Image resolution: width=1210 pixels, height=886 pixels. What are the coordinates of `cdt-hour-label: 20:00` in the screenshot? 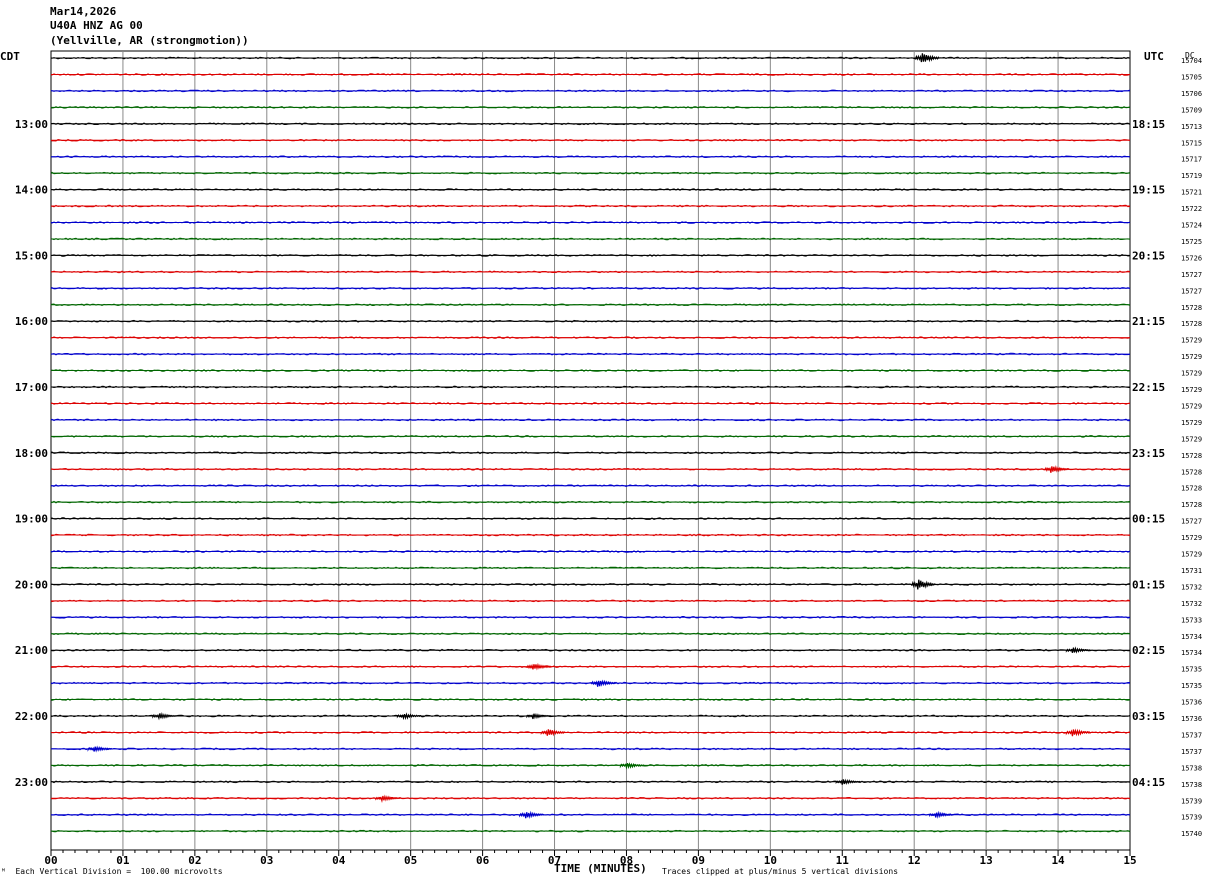 It's located at (31, 584).